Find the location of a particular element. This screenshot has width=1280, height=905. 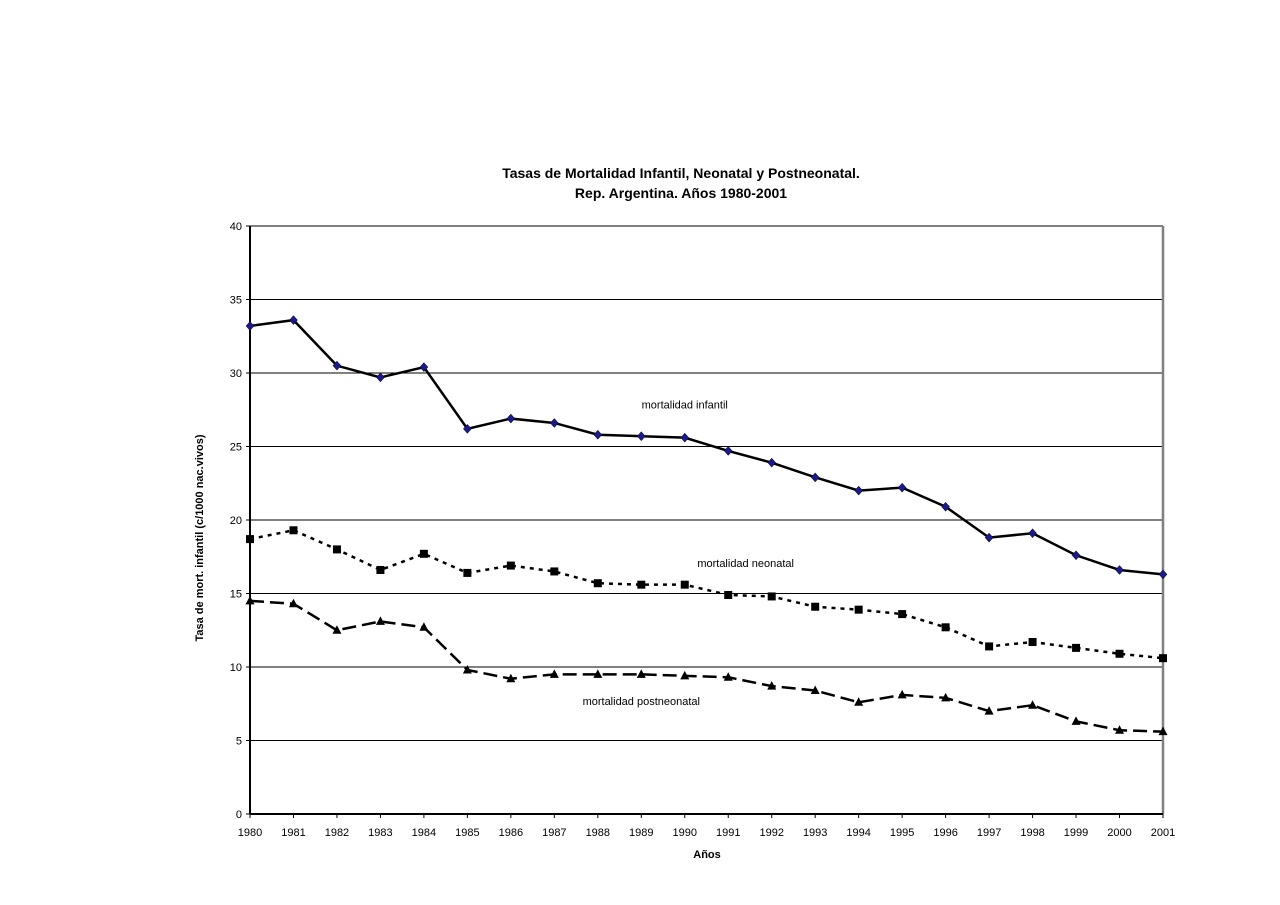

y-tick-label: 30 is located at coordinates (236, 374).